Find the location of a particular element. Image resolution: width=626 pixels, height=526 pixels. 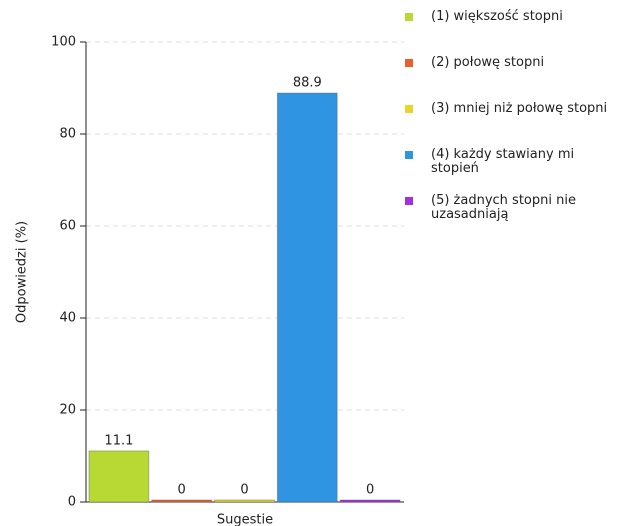

legend-label: (4) każdy stawiany mi stopień is located at coordinates (503, 161).